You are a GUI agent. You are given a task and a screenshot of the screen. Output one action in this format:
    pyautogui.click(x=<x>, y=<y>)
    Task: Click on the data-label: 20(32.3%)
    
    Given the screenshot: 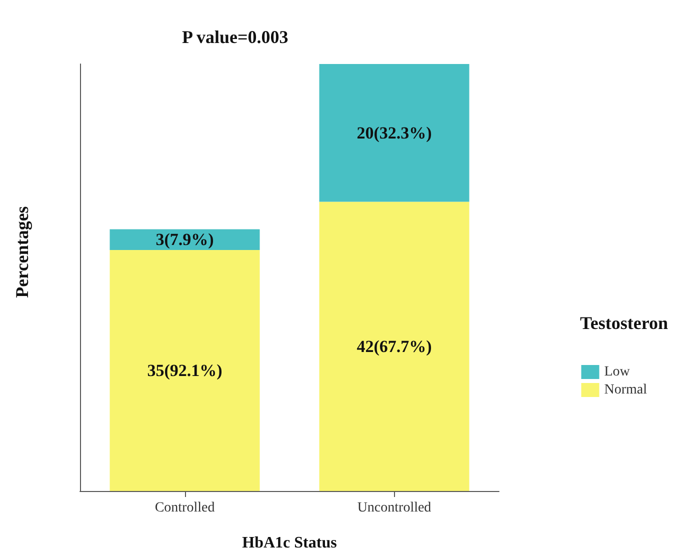 What is the action you would take?
    pyautogui.click(x=394, y=132)
    